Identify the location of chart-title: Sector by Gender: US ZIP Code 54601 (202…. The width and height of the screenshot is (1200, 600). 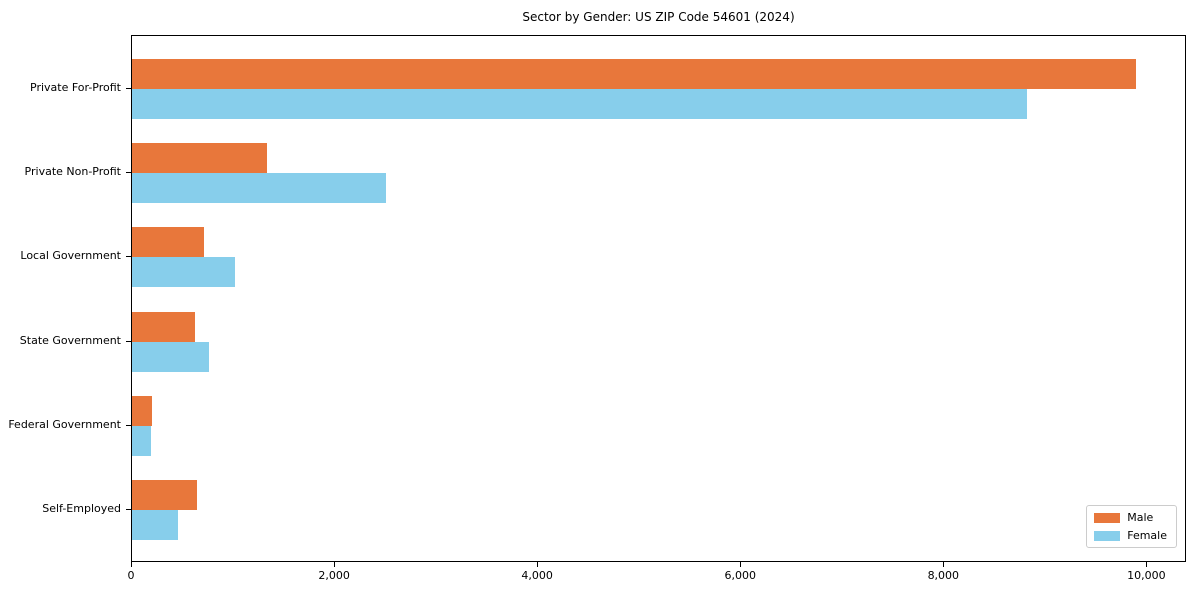
(658, 17).